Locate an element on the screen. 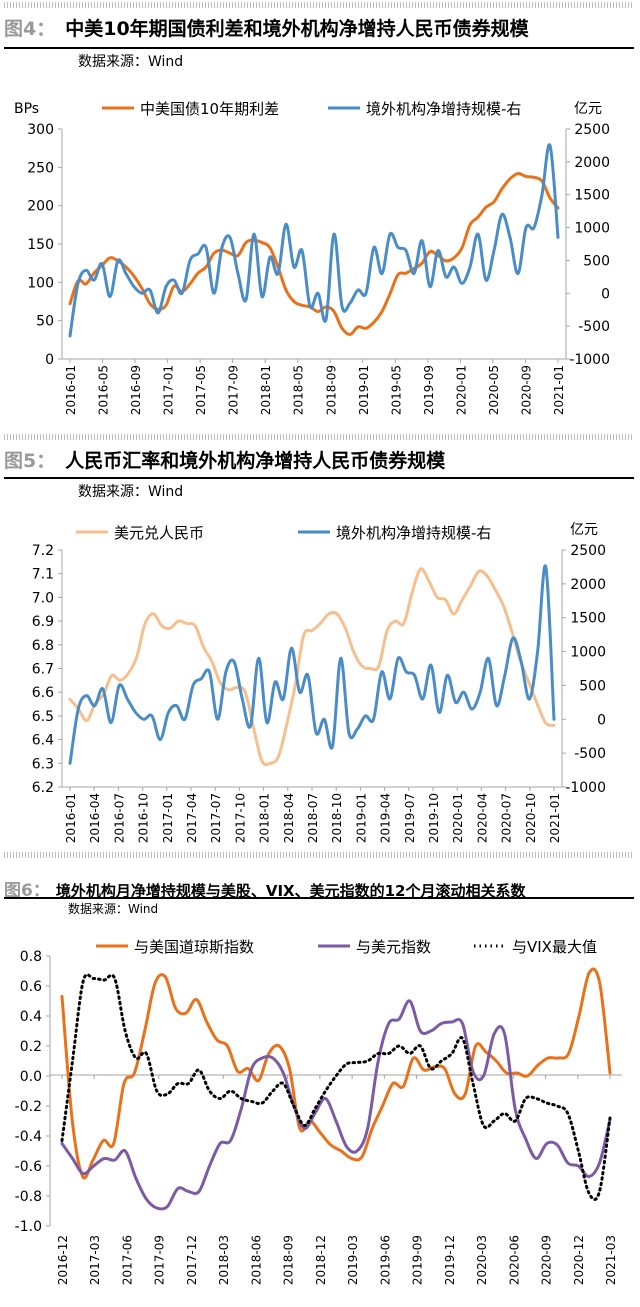 This screenshot has height=1307, width=640. legend-label-3: 与VIX最大值 is located at coordinates (554, 947).